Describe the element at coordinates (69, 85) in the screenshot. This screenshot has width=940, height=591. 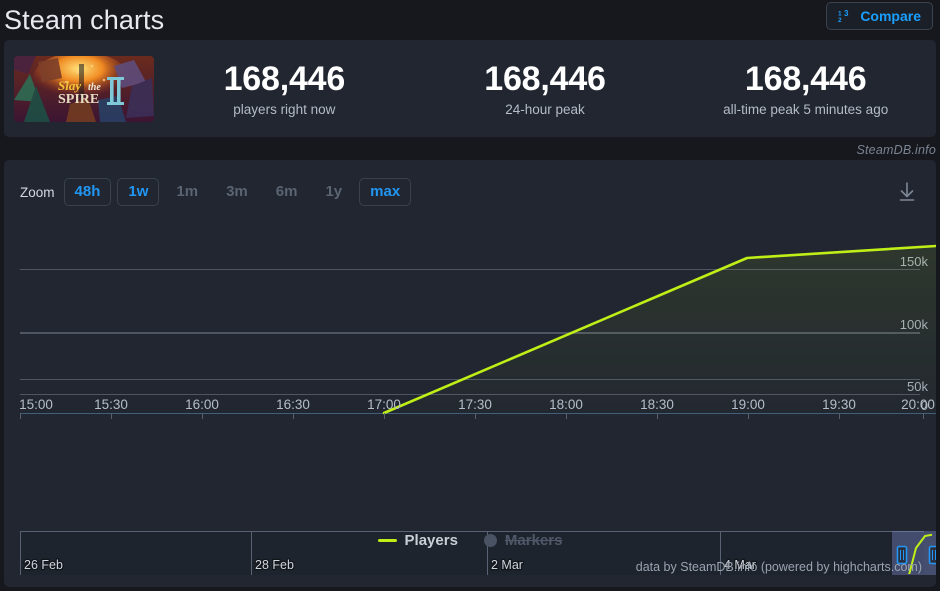
I see `svg-text: Slay` at that location.